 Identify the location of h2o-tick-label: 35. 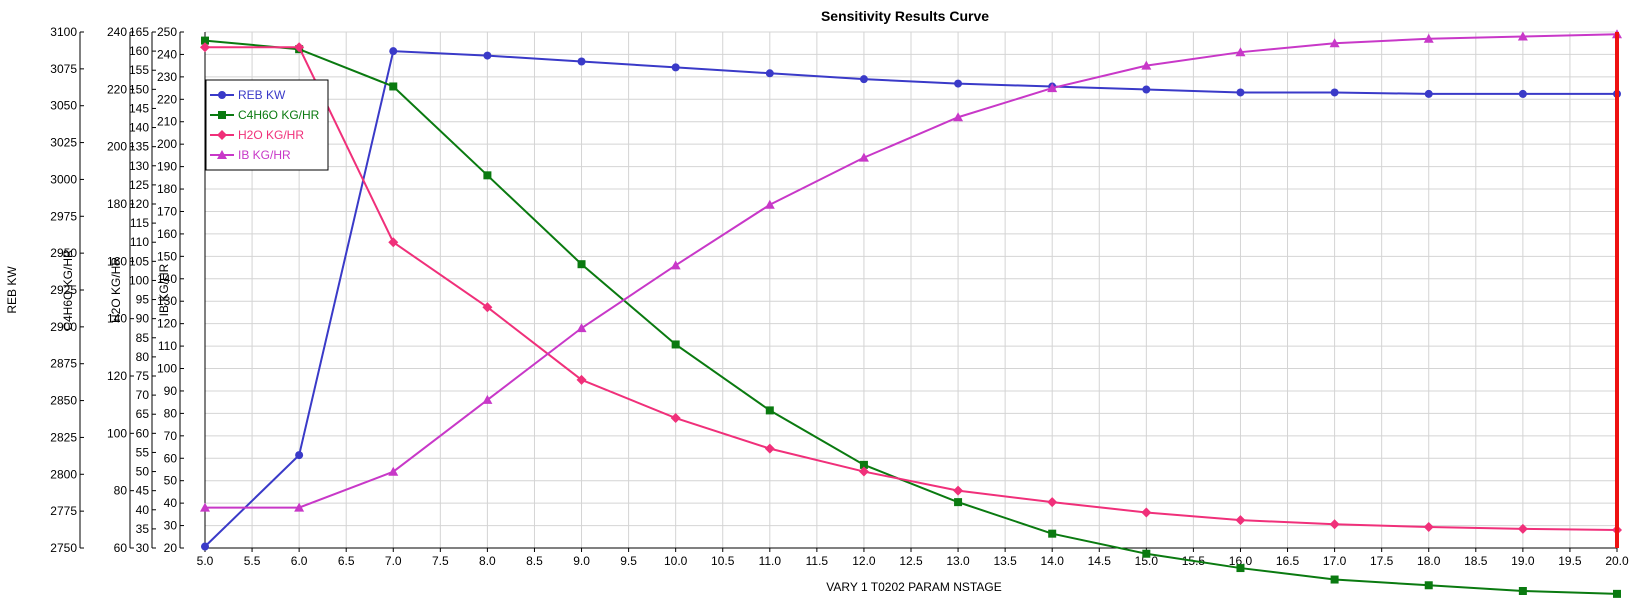
(143, 529).